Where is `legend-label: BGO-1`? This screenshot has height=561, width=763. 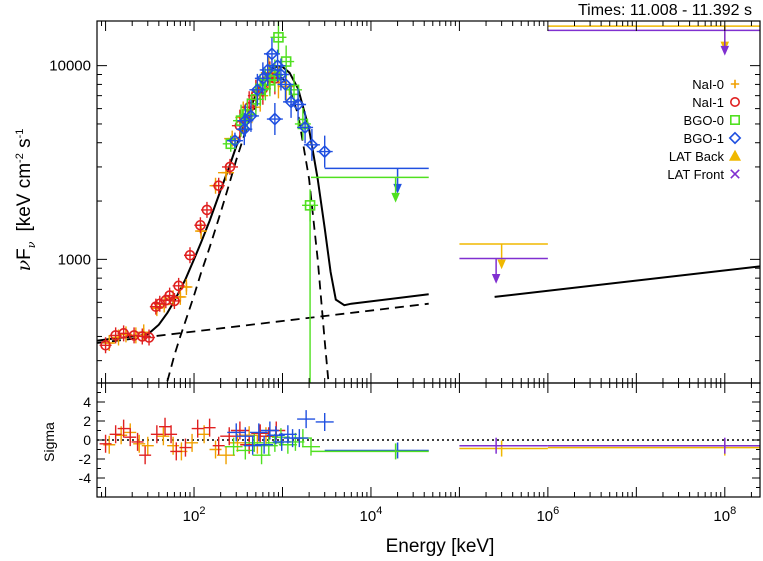 legend-label: BGO-1 is located at coordinates (704, 138).